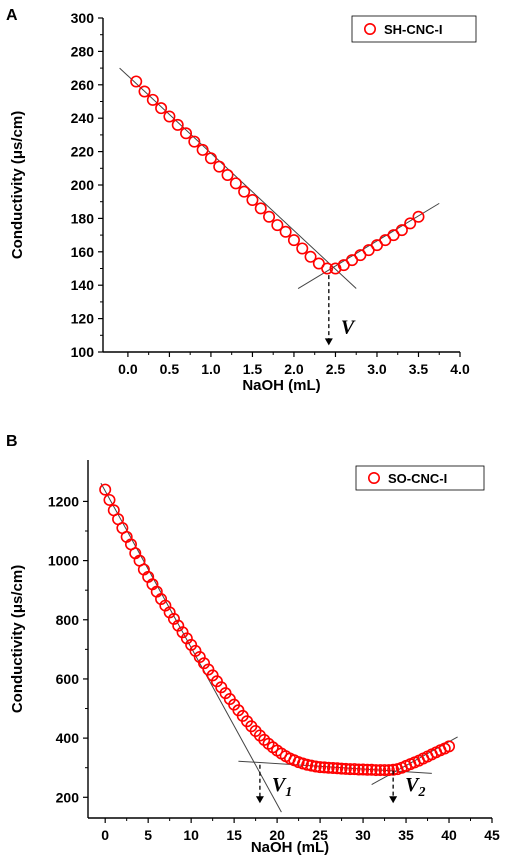  Describe the element at coordinates (415, 787) in the screenshot. I see `annotation-label: V2` at that location.